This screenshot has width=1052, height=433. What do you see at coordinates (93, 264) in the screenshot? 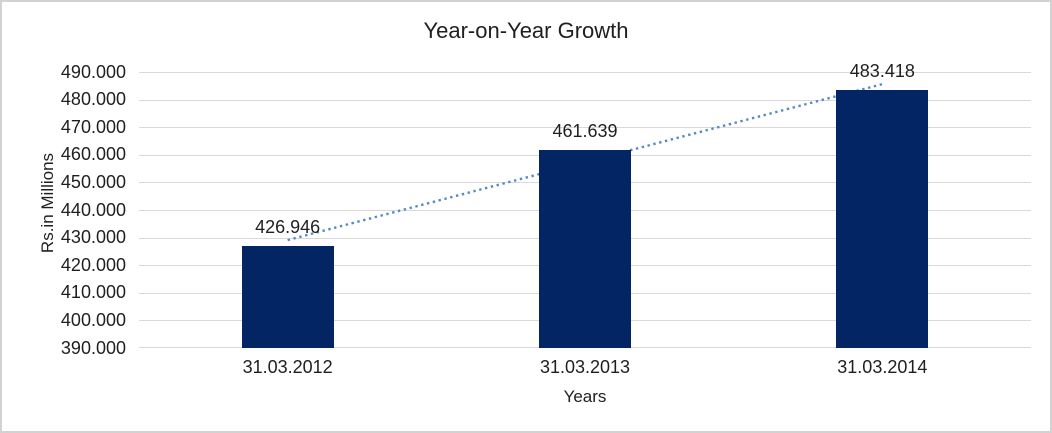
I see `y-tick-label: 420.000` at bounding box center [93, 264].